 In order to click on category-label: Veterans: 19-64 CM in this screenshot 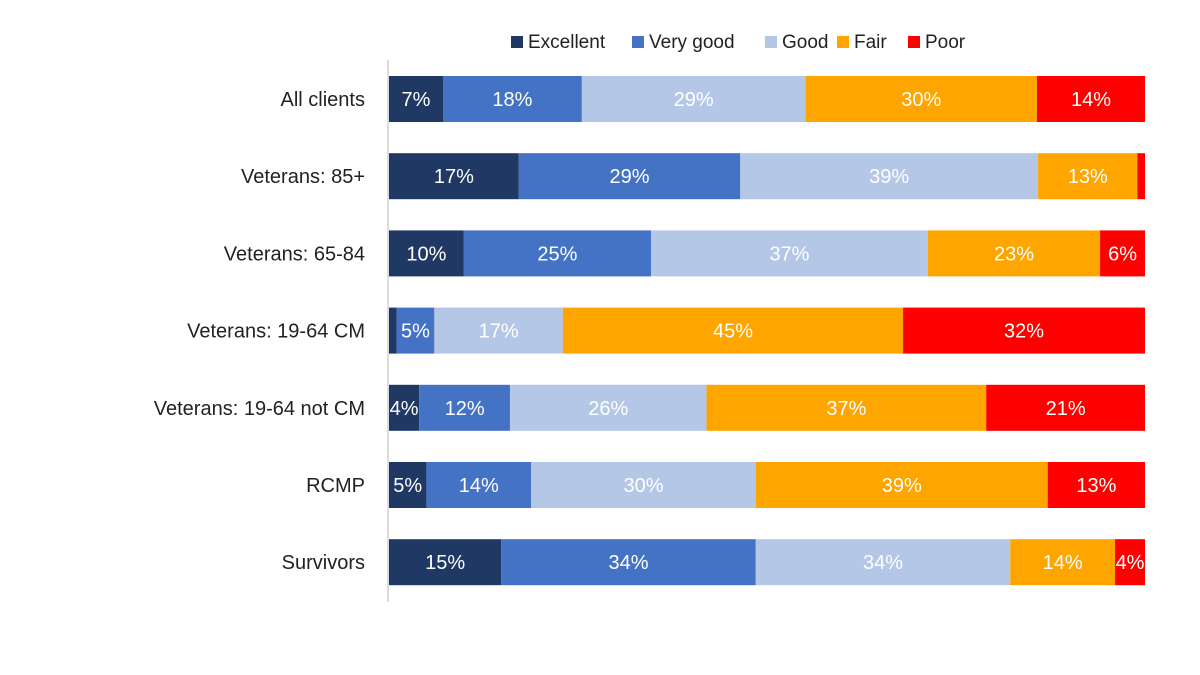, I will do `click(276, 332)`.